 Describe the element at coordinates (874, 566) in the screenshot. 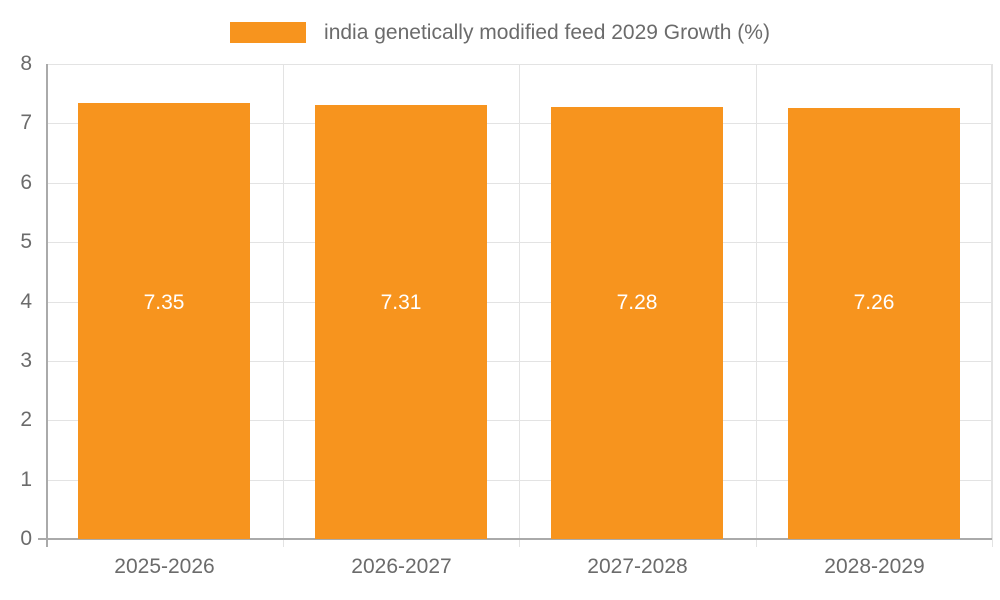

I see `x-axis-tick-label: 2028-2029` at that location.